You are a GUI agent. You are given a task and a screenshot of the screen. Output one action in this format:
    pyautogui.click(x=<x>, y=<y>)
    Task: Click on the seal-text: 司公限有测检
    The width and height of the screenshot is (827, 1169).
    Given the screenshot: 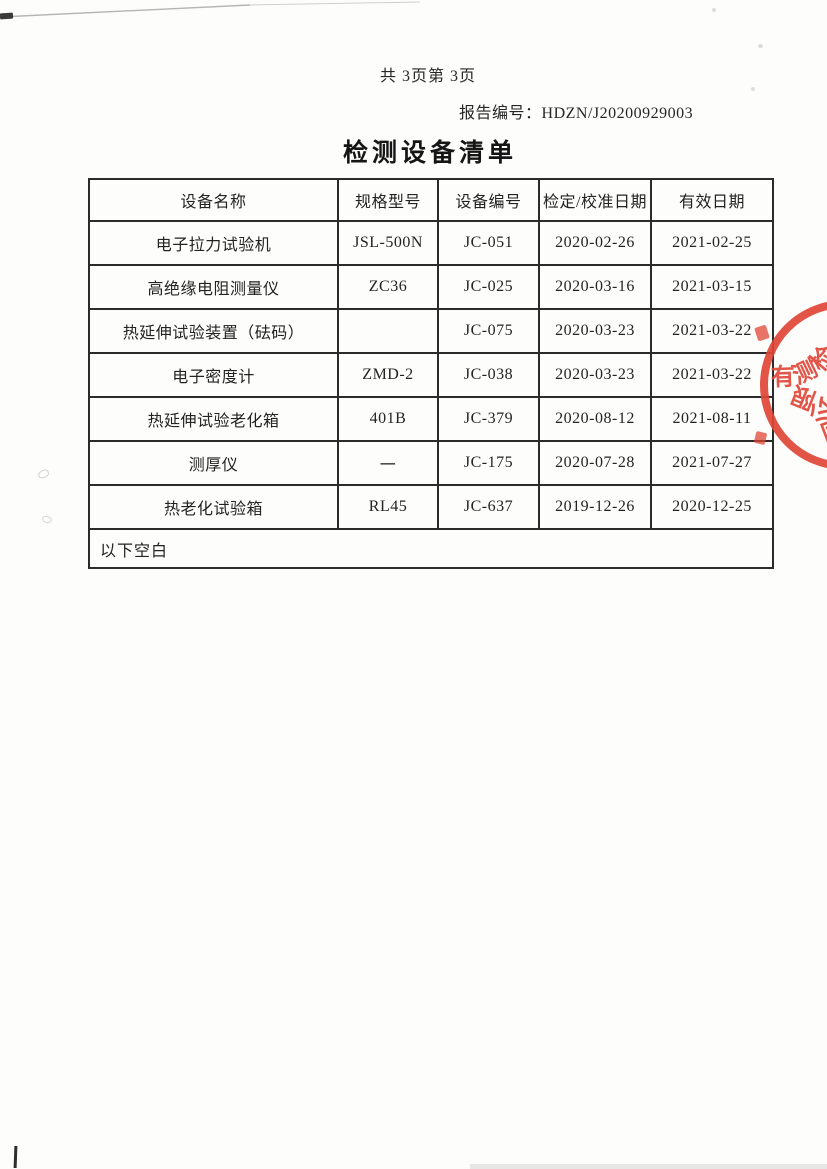 What is the action you would take?
    pyautogui.click(x=798, y=392)
    